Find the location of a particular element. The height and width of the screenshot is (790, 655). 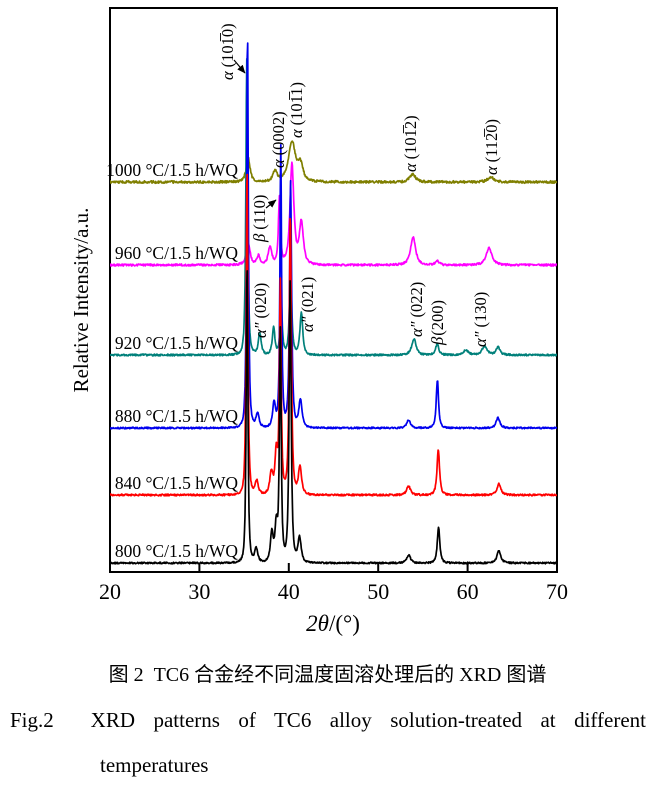

y-axis-title: Relative Intensity/a.u. is located at coordinates (81, 300).